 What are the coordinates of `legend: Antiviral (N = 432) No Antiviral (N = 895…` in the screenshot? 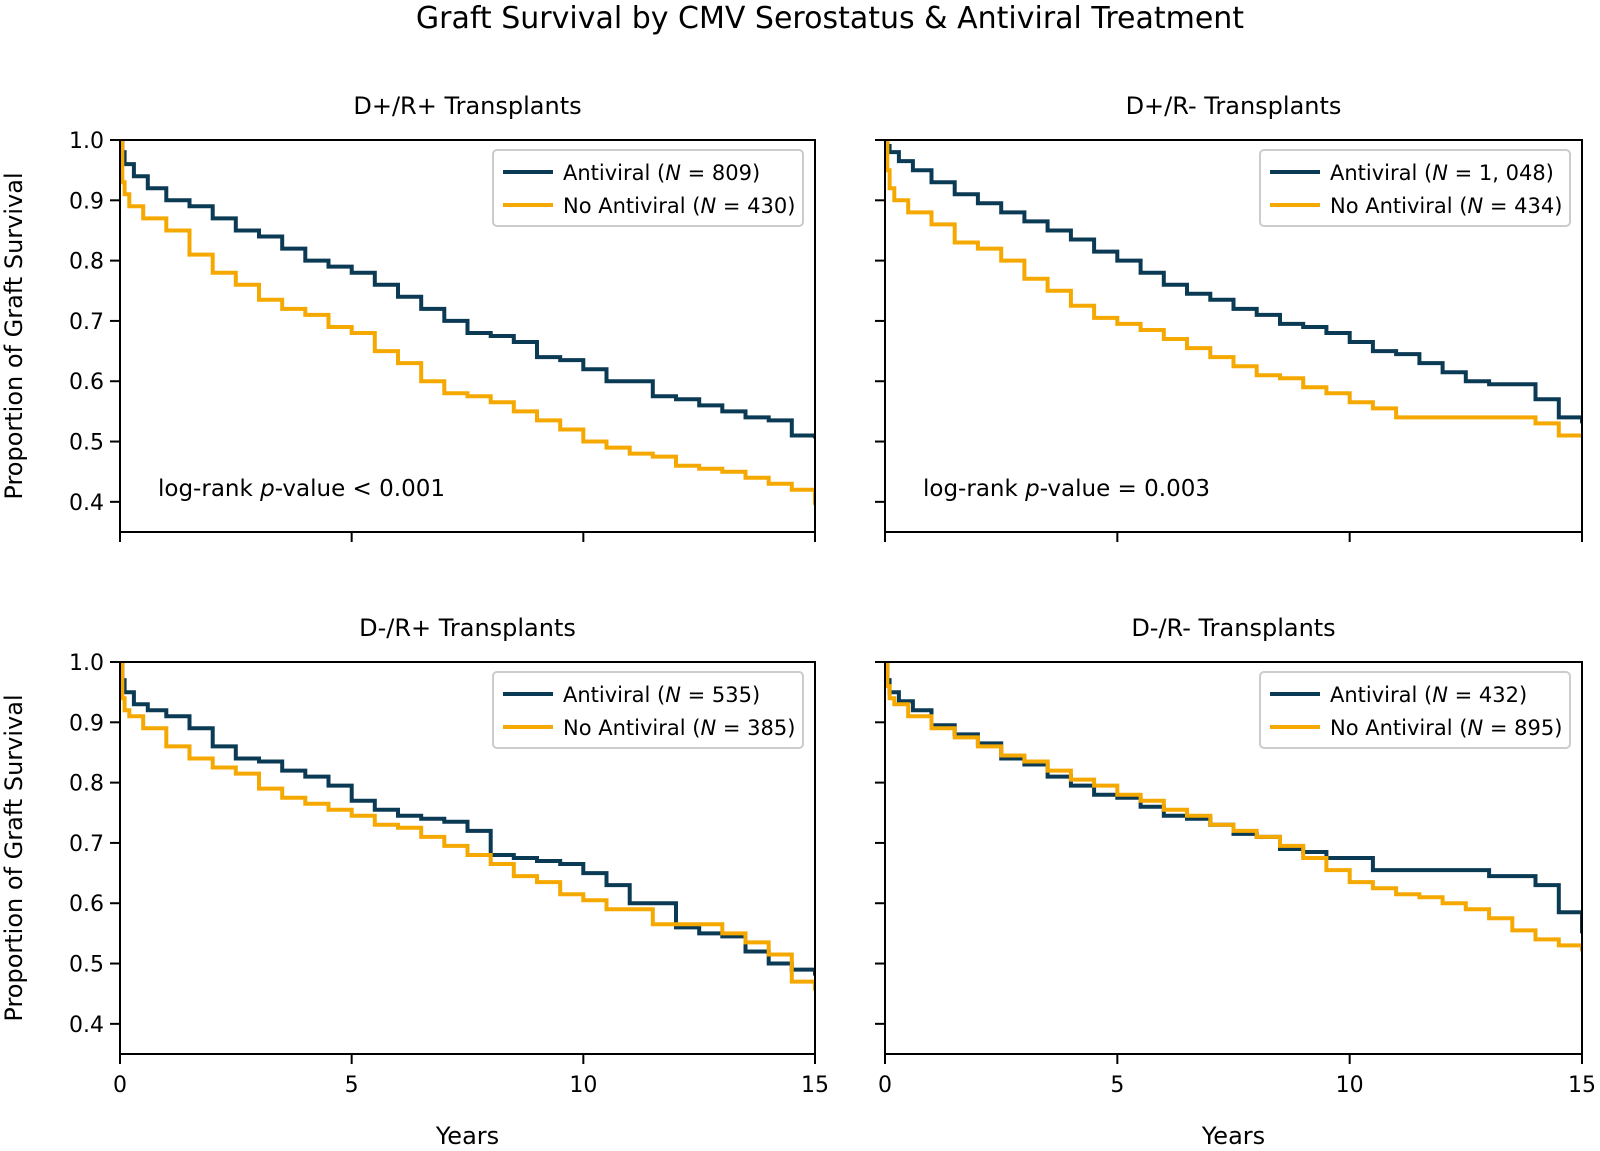 It's located at (1415, 710).